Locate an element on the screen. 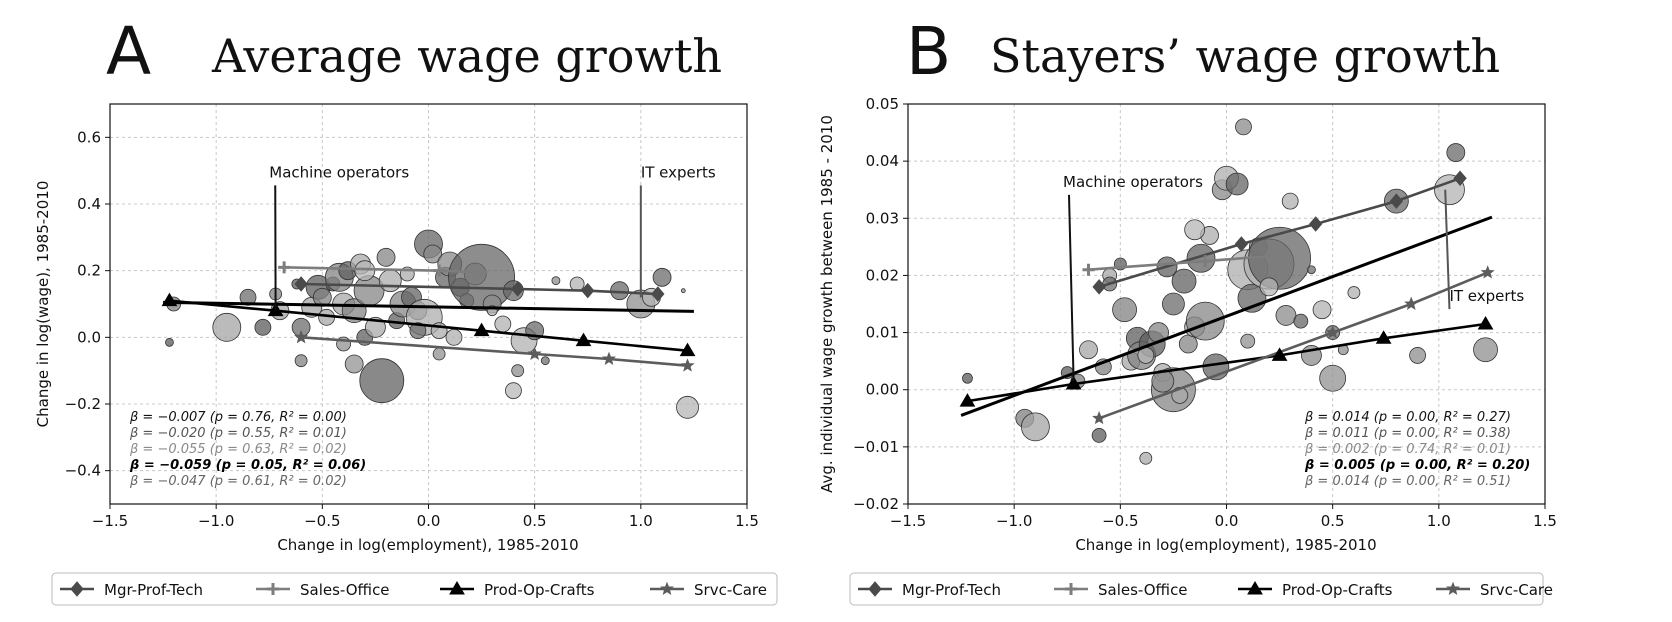 The width and height of the screenshot is (1672, 622). legend-marker-mgr-prof-tech is located at coordinates (77, 589).